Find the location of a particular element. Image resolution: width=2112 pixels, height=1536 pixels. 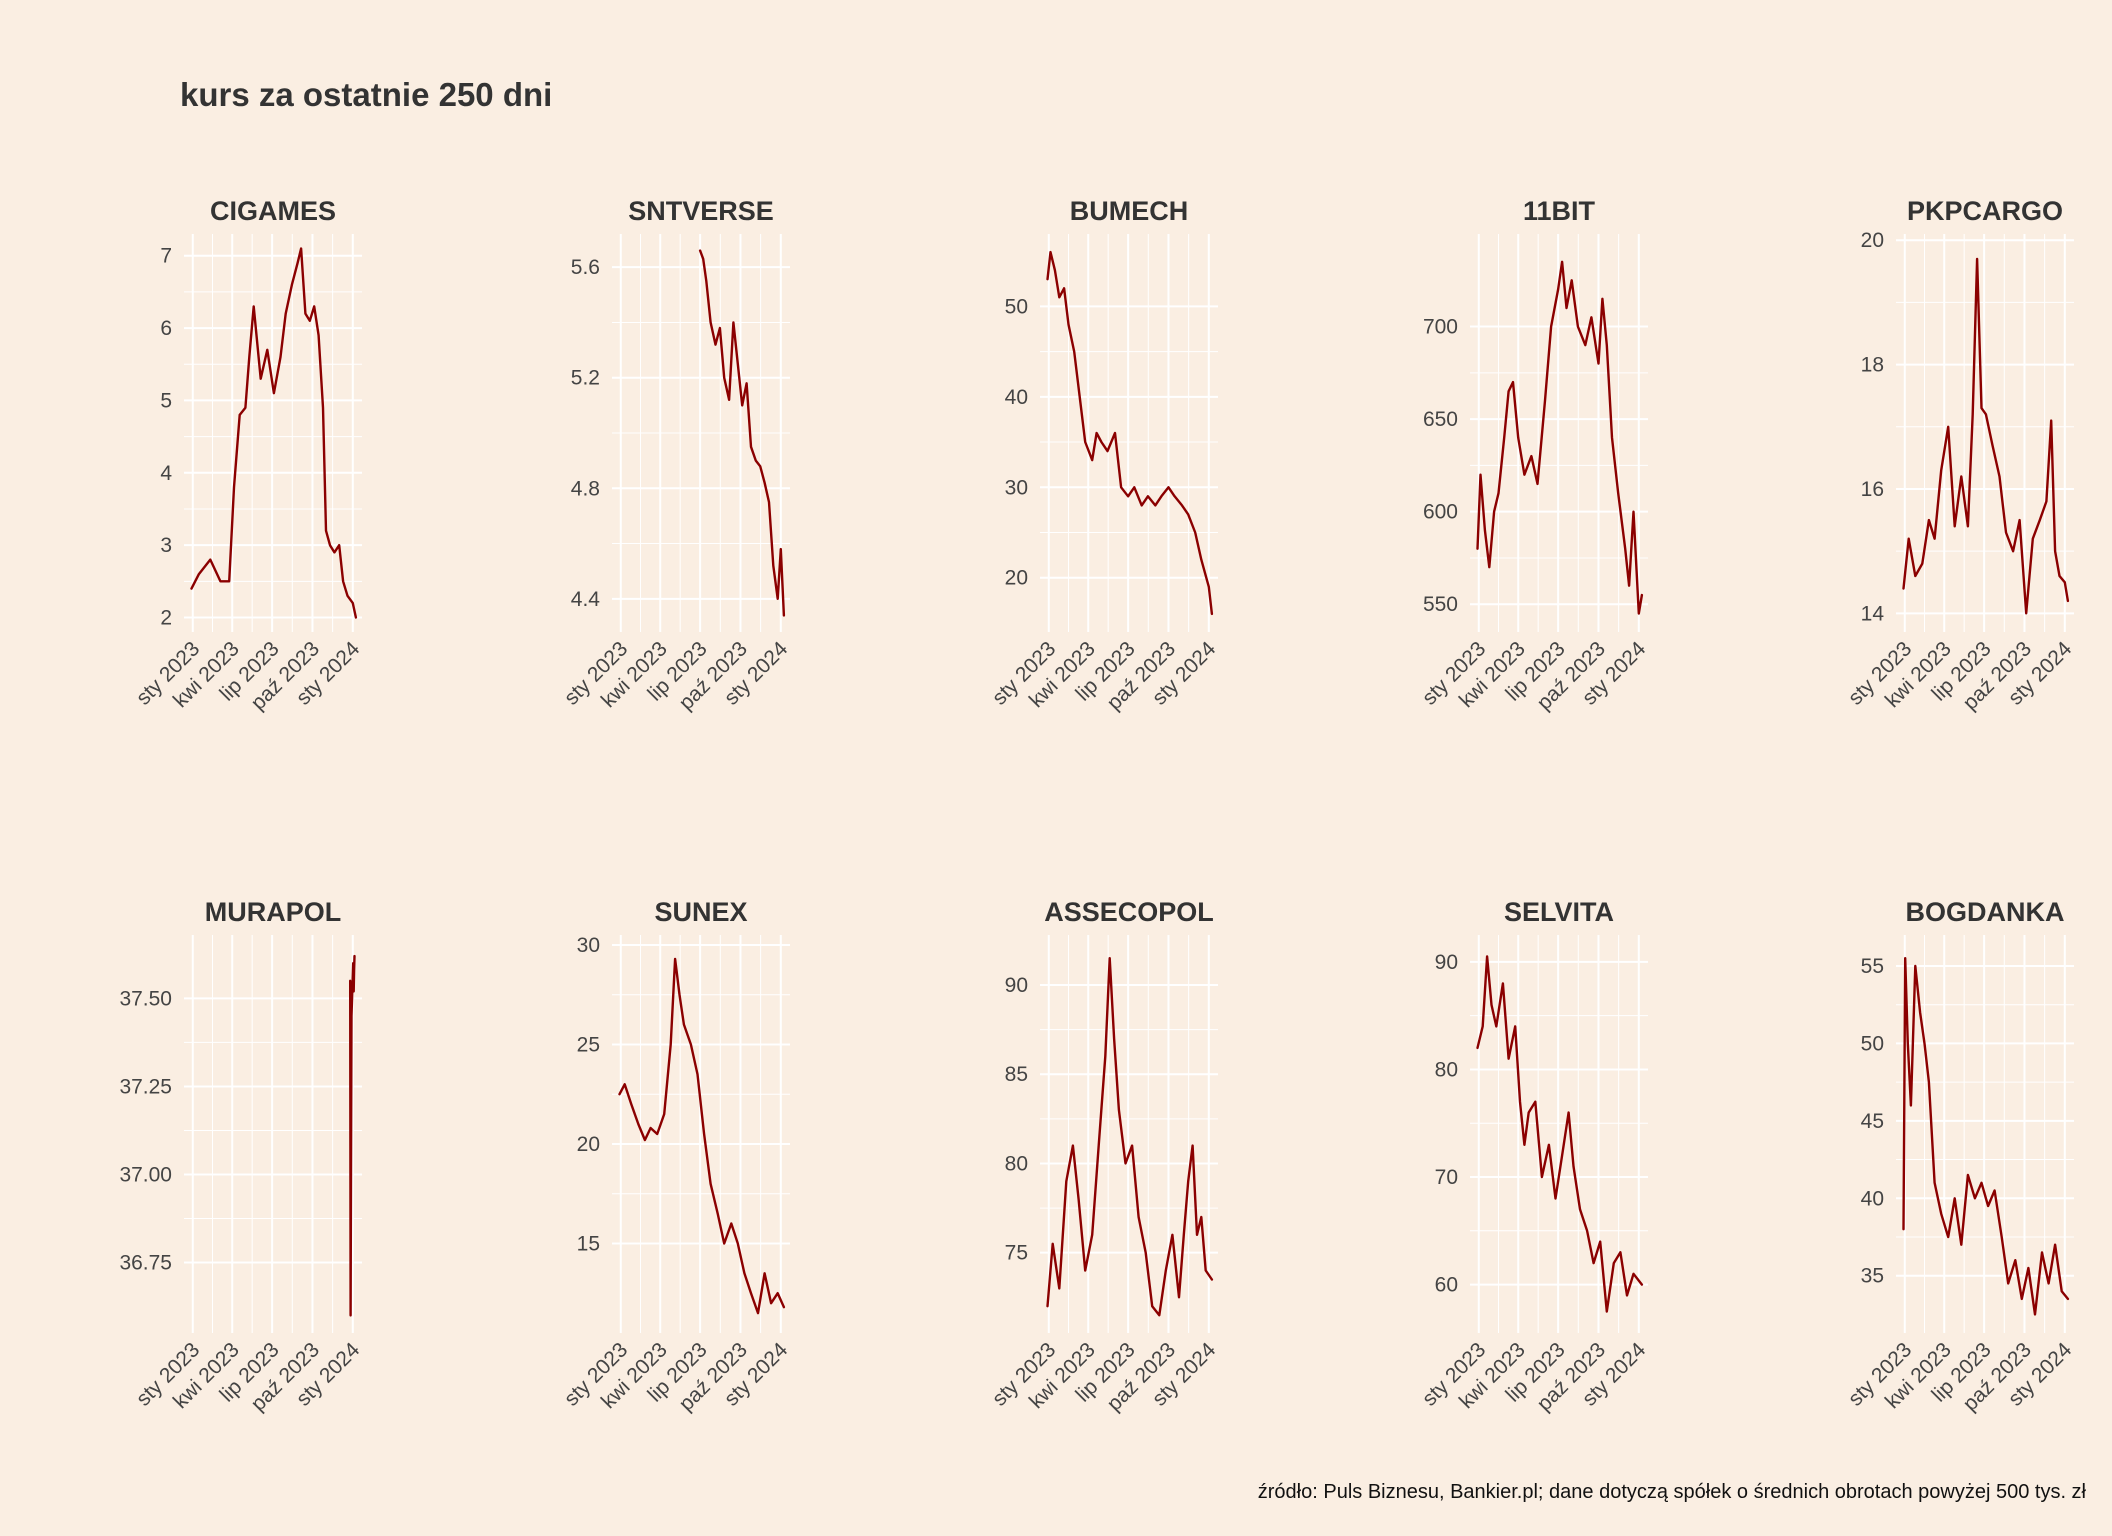

y-tick-label: 85 is located at coordinates (1016, 1074).